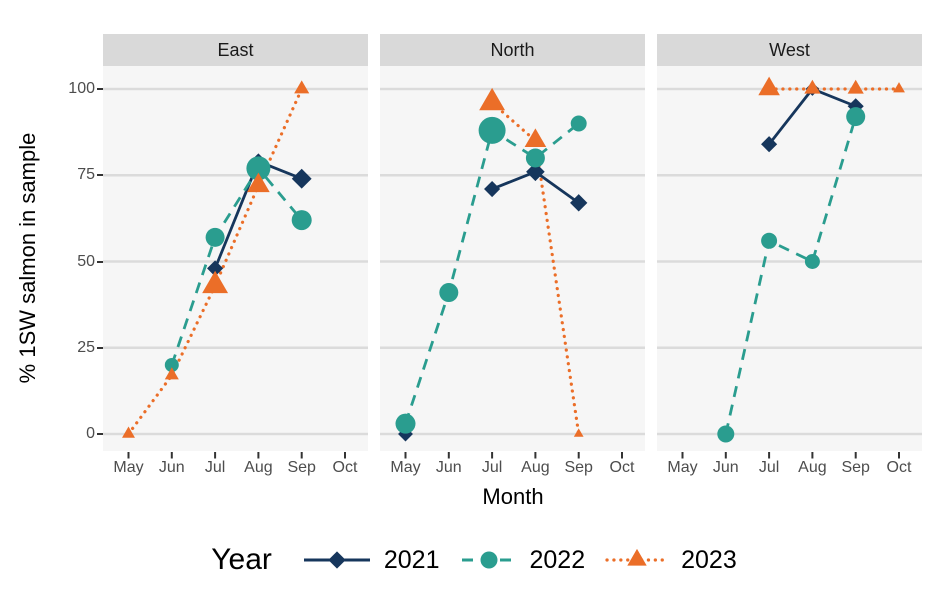  What do you see at coordinates (27, 258) in the screenshot?
I see `y-axis-title: % 1SW salmon in sample` at bounding box center [27, 258].